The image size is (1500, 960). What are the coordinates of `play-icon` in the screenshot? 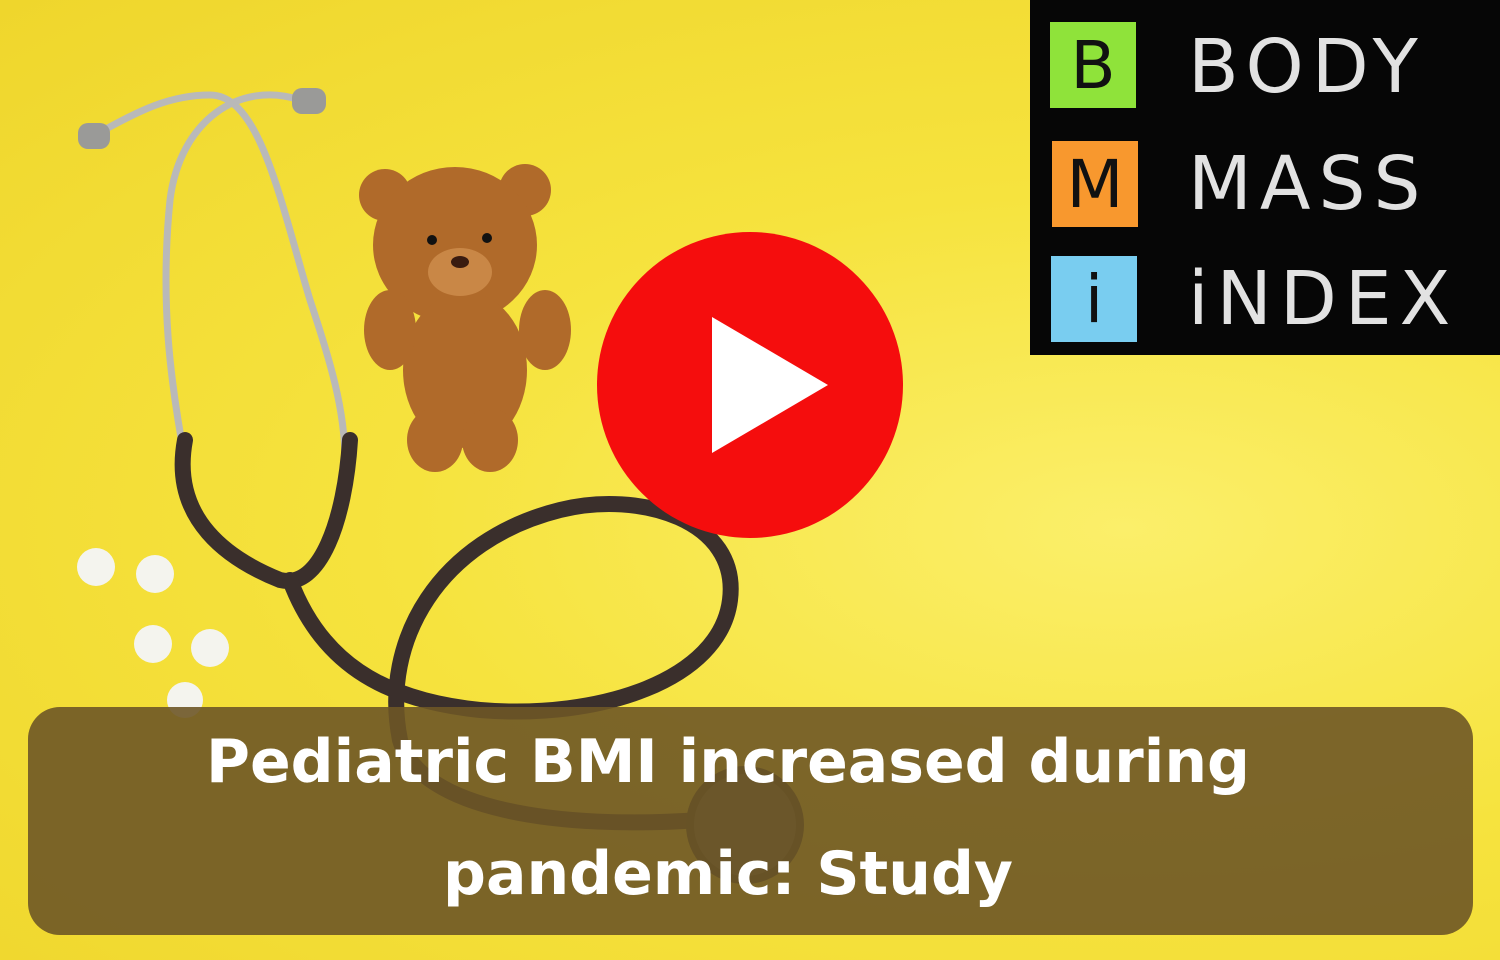 It's located at (770, 385).